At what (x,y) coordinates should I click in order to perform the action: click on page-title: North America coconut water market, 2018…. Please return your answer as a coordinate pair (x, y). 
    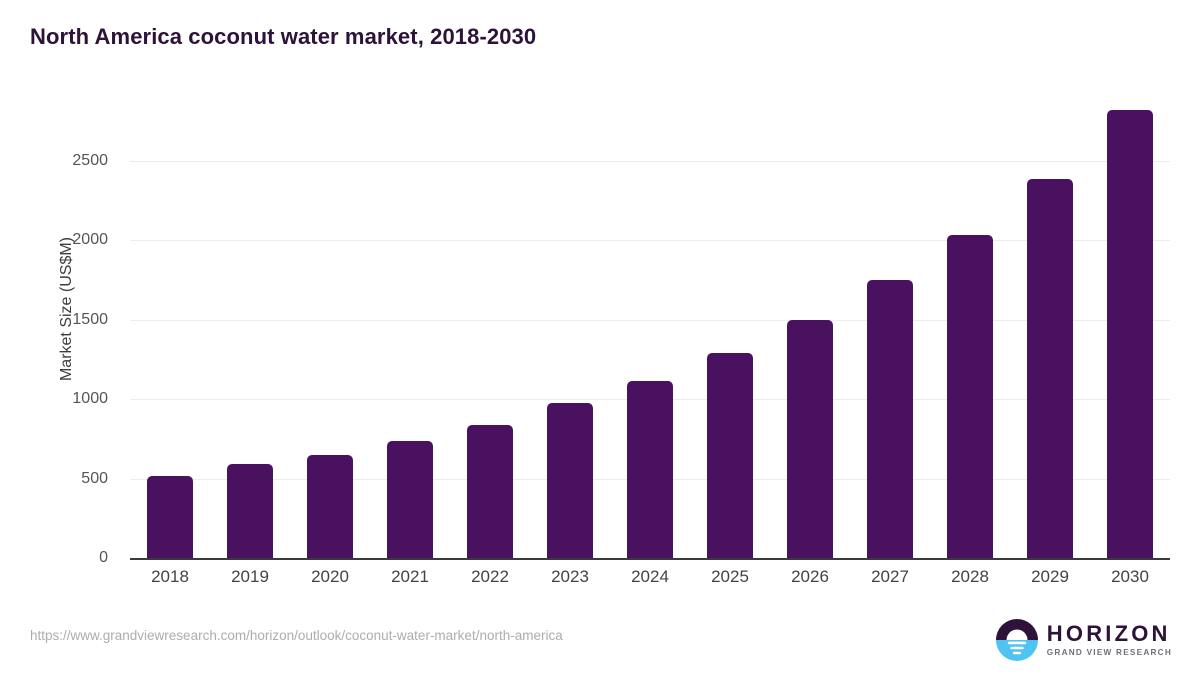
    Looking at the image, I should click on (283, 36).